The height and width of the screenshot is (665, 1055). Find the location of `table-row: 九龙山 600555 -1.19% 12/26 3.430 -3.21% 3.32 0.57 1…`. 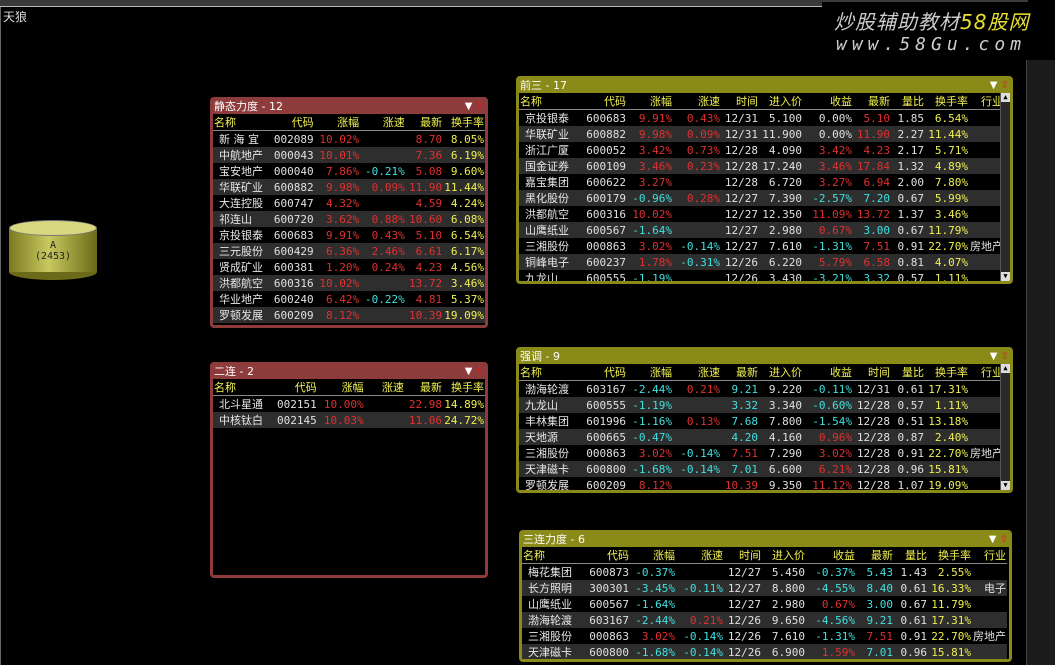

table-row: 九龙山 600555 -1.19% 12/26 3.430 -3.21% 3.32 0.57 1… is located at coordinates (761, 276).